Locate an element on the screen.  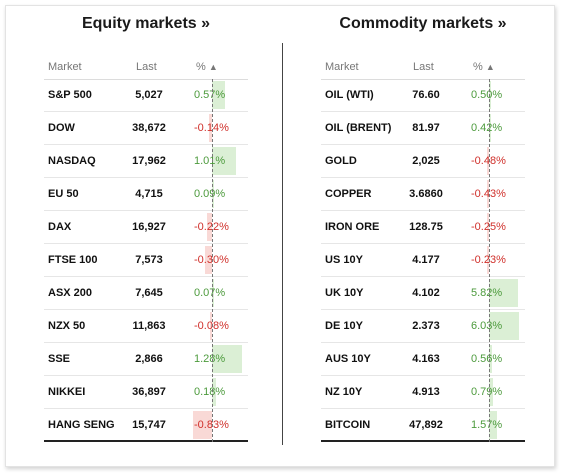
percent-change: -0.14% is located at coordinates (211, 128).